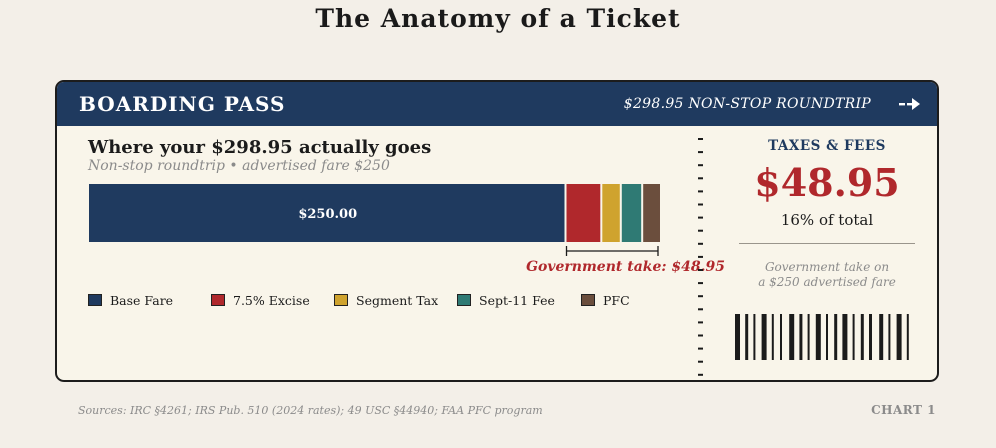 This screenshot has width=996, height=448. What do you see at coordinates (271, 300) in the screenshot?
I see `legend-label: 7.5% Excise` at bounding box center [271, 300].